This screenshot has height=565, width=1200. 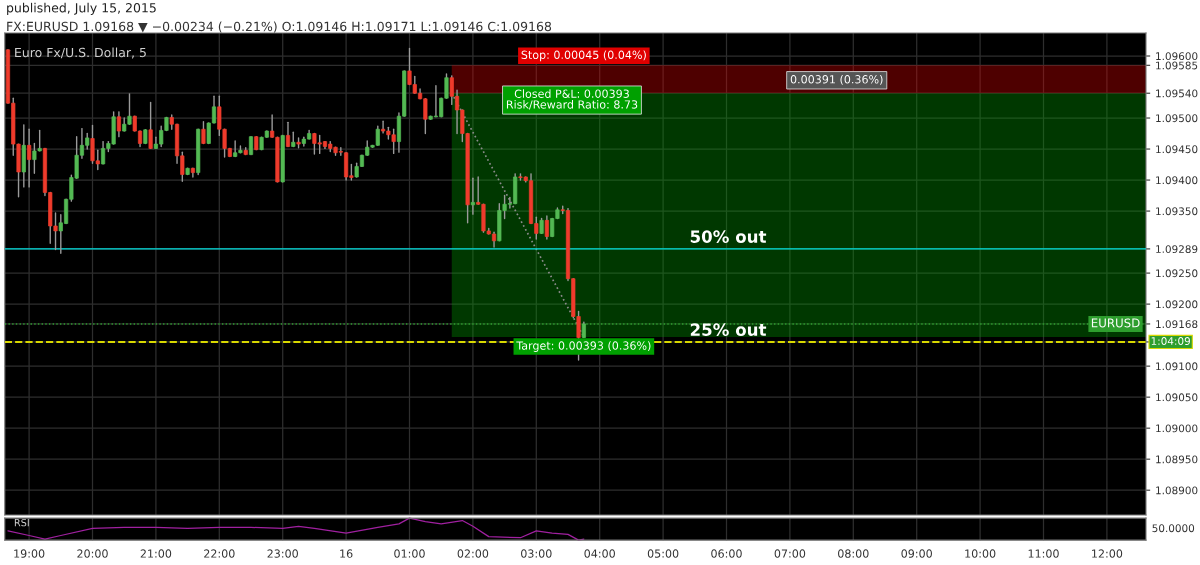 What do you see at coordinates (583, 56) in the screenshot?
I see `band-label: Stop: 0.00045 (0.04%)` at bounding box center [583, 56].